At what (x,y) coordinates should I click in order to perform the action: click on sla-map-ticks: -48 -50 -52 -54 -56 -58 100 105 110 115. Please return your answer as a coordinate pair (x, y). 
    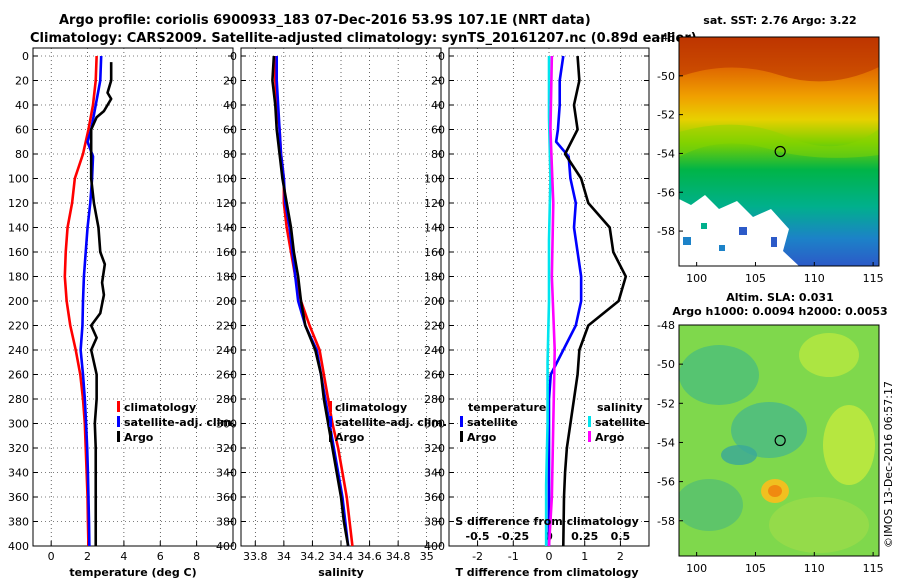
    Looking at the image, I should click on (770, 447).